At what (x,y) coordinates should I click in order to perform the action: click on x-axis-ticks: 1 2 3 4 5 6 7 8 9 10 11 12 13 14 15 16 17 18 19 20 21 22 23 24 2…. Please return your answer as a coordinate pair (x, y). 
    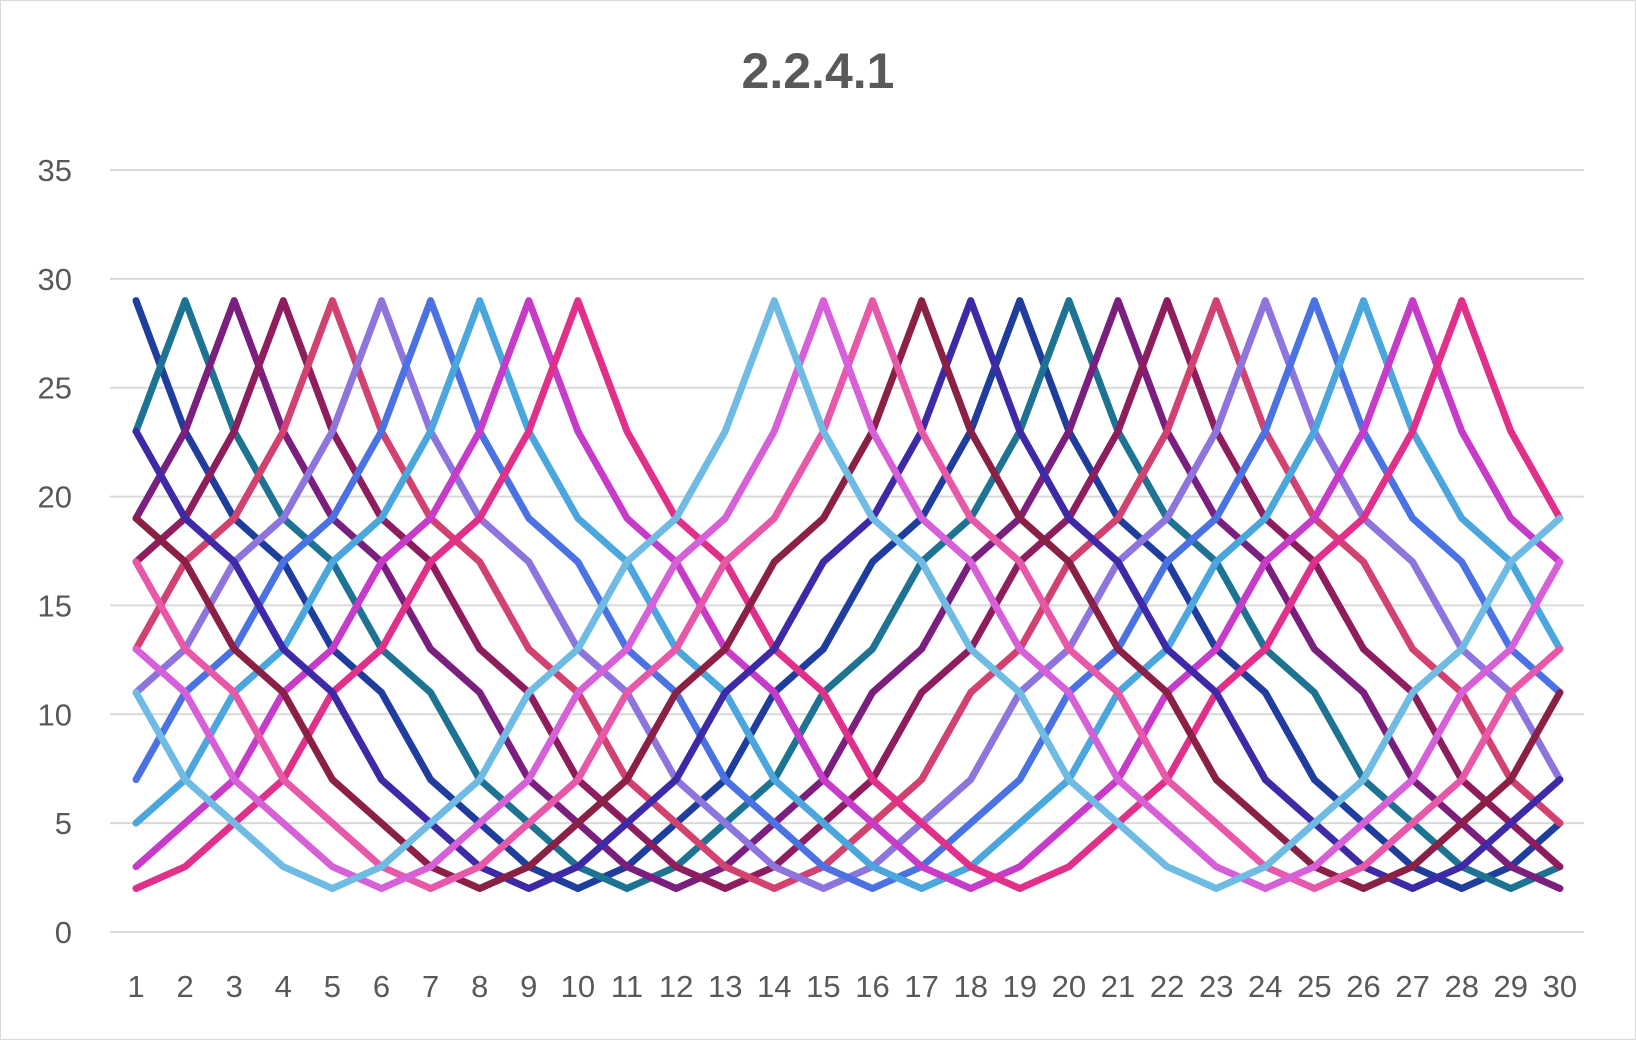
    Looking at the image, I should click on (852, 986).